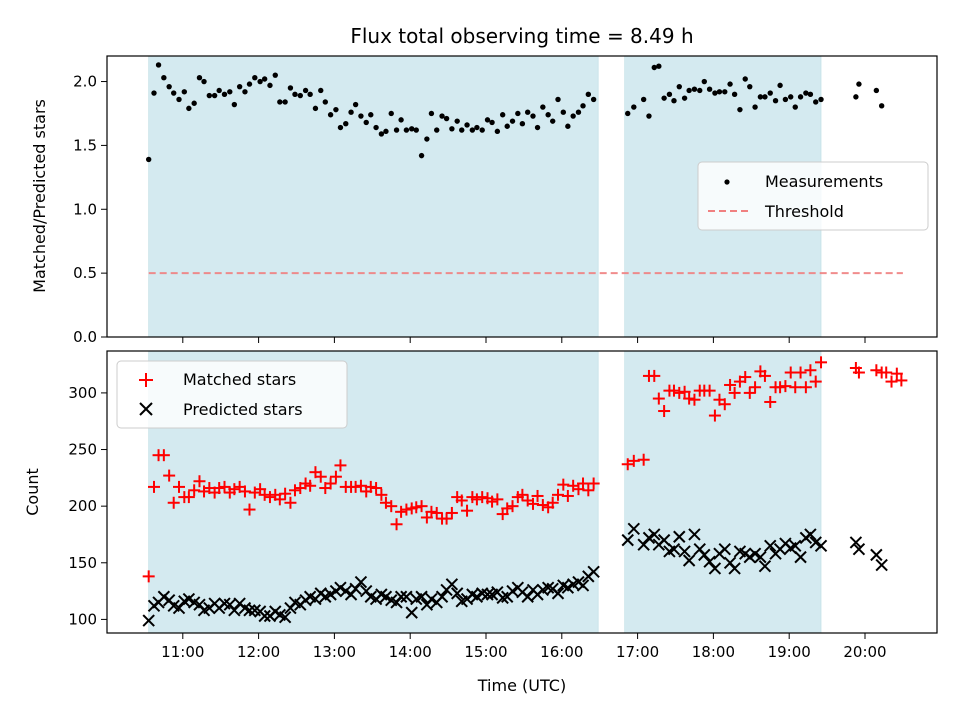 Image resolution: width=960 pixels, height=720 pixels. What do you see at coordinates (182, 652) in the screenshot?
I see `x-tick-label: 11:00` at bounding box center [182, 652].